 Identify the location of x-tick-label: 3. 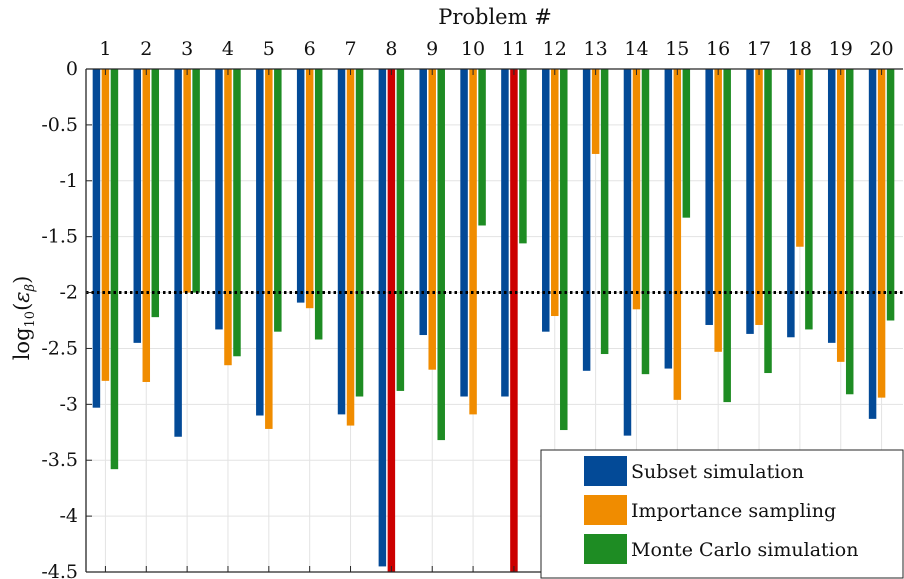
(187, 49).